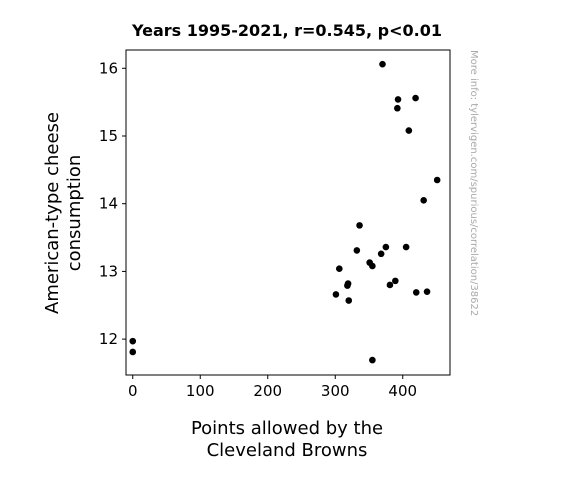  What do you see at coordinates (335, 391) in the screenshot?
I see `x-tick-label: 300` at bounding box center [335, 391].